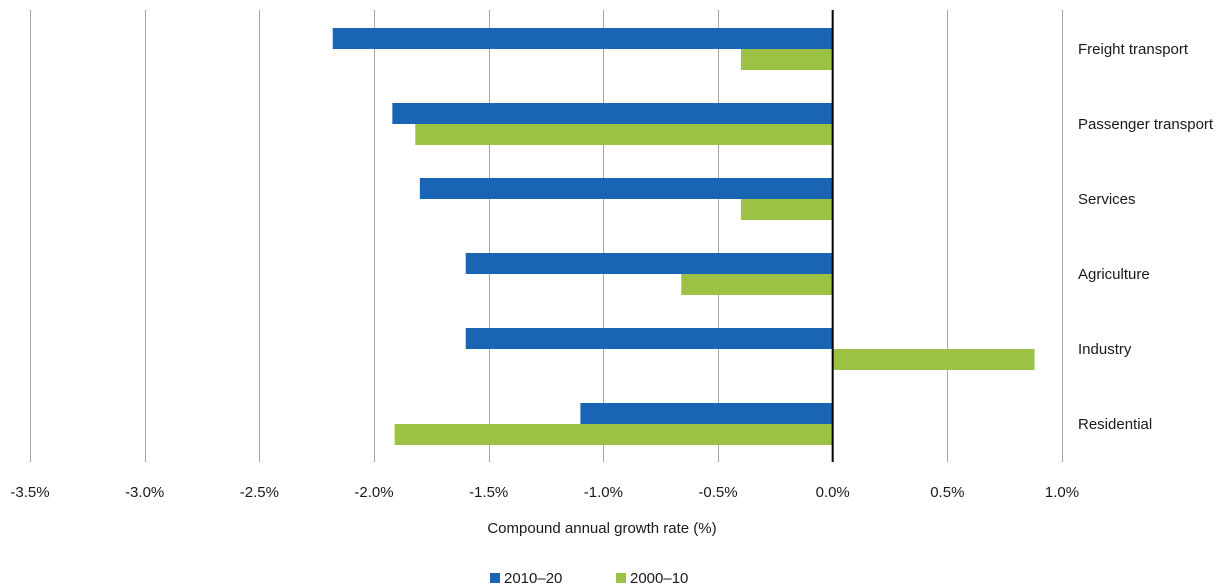 This screenshot has height=586, width=1220. Describe the element at coordinates (1114, 274) in the screenshot. I see `category-label: Agriculture` at that location.